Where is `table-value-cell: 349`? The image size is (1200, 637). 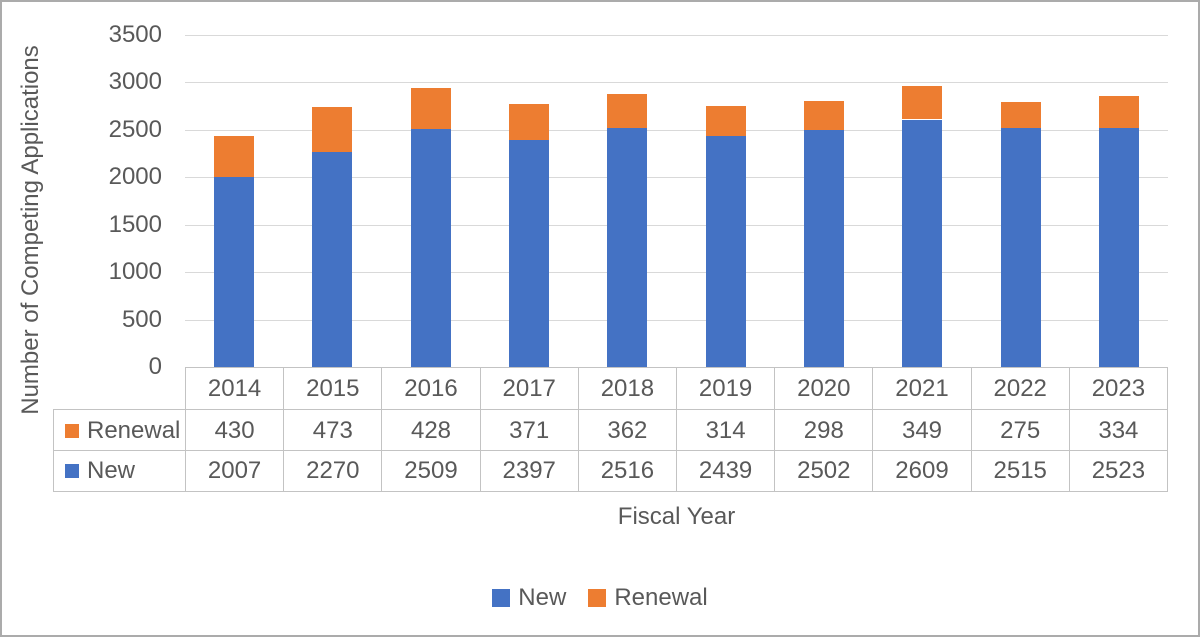
table-value-cell: 349 is located at coordinates (922, 430).